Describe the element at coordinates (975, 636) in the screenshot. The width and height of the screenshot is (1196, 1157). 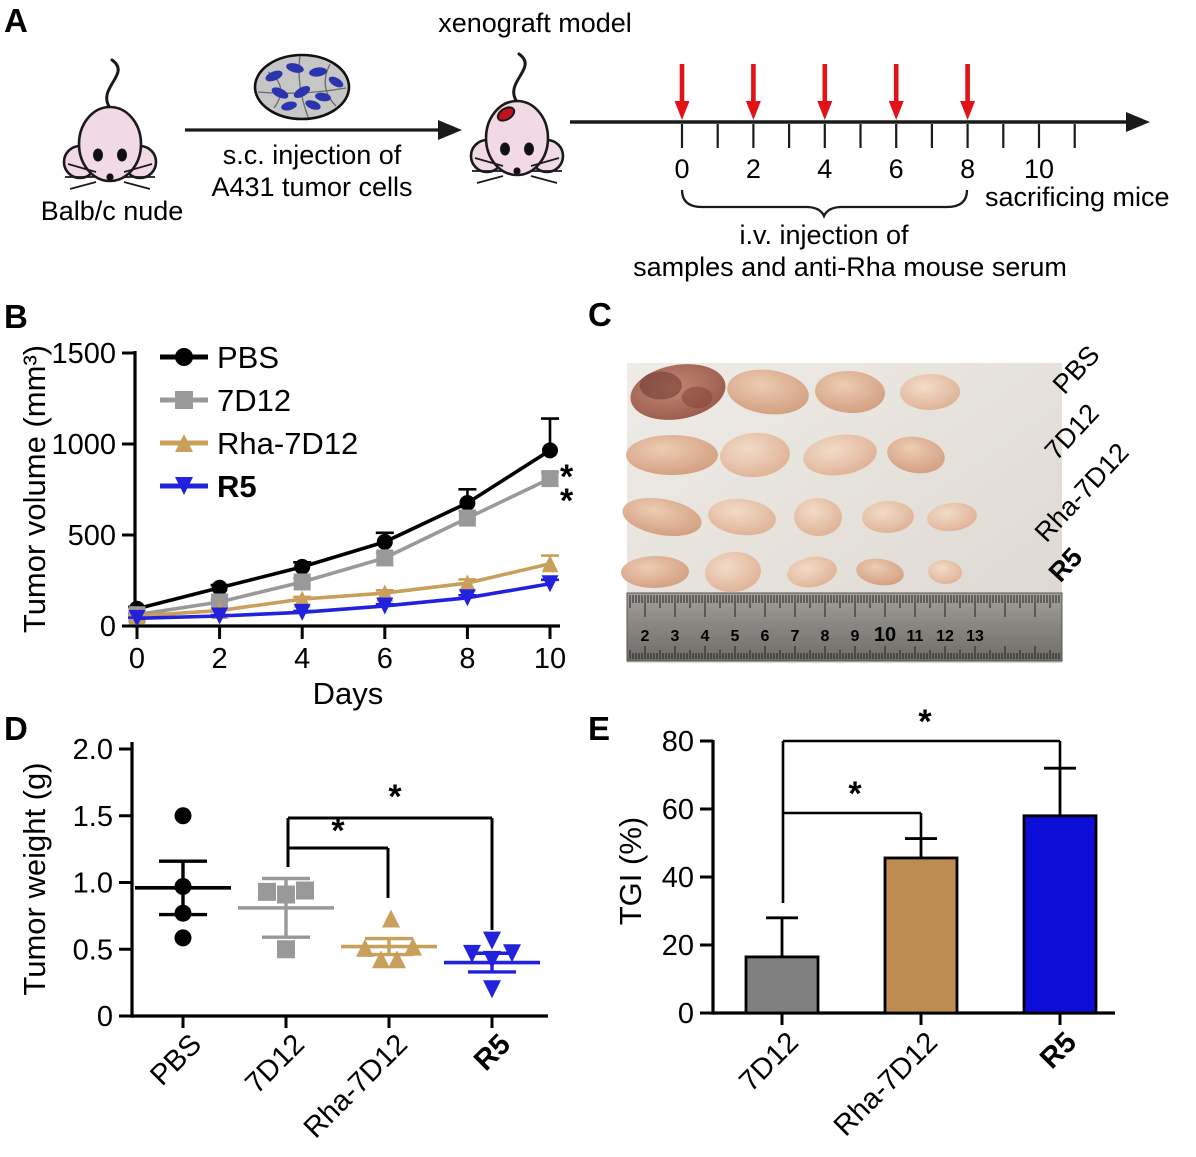
I see `ruler-number: 13` at that location.